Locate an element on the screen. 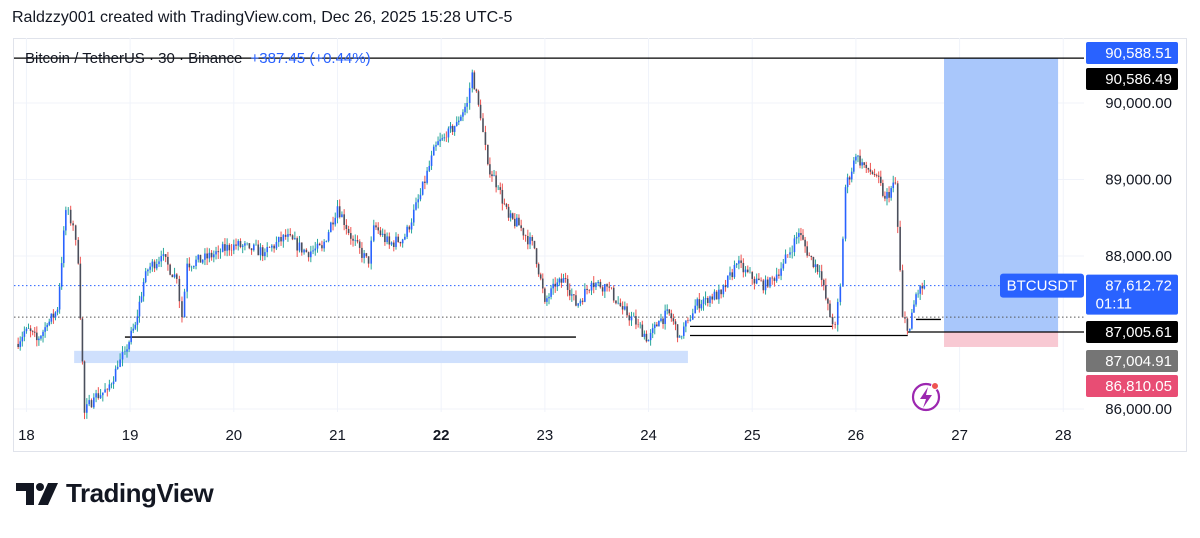  x-tick-label: 27 is located at coordinates (959, 435).